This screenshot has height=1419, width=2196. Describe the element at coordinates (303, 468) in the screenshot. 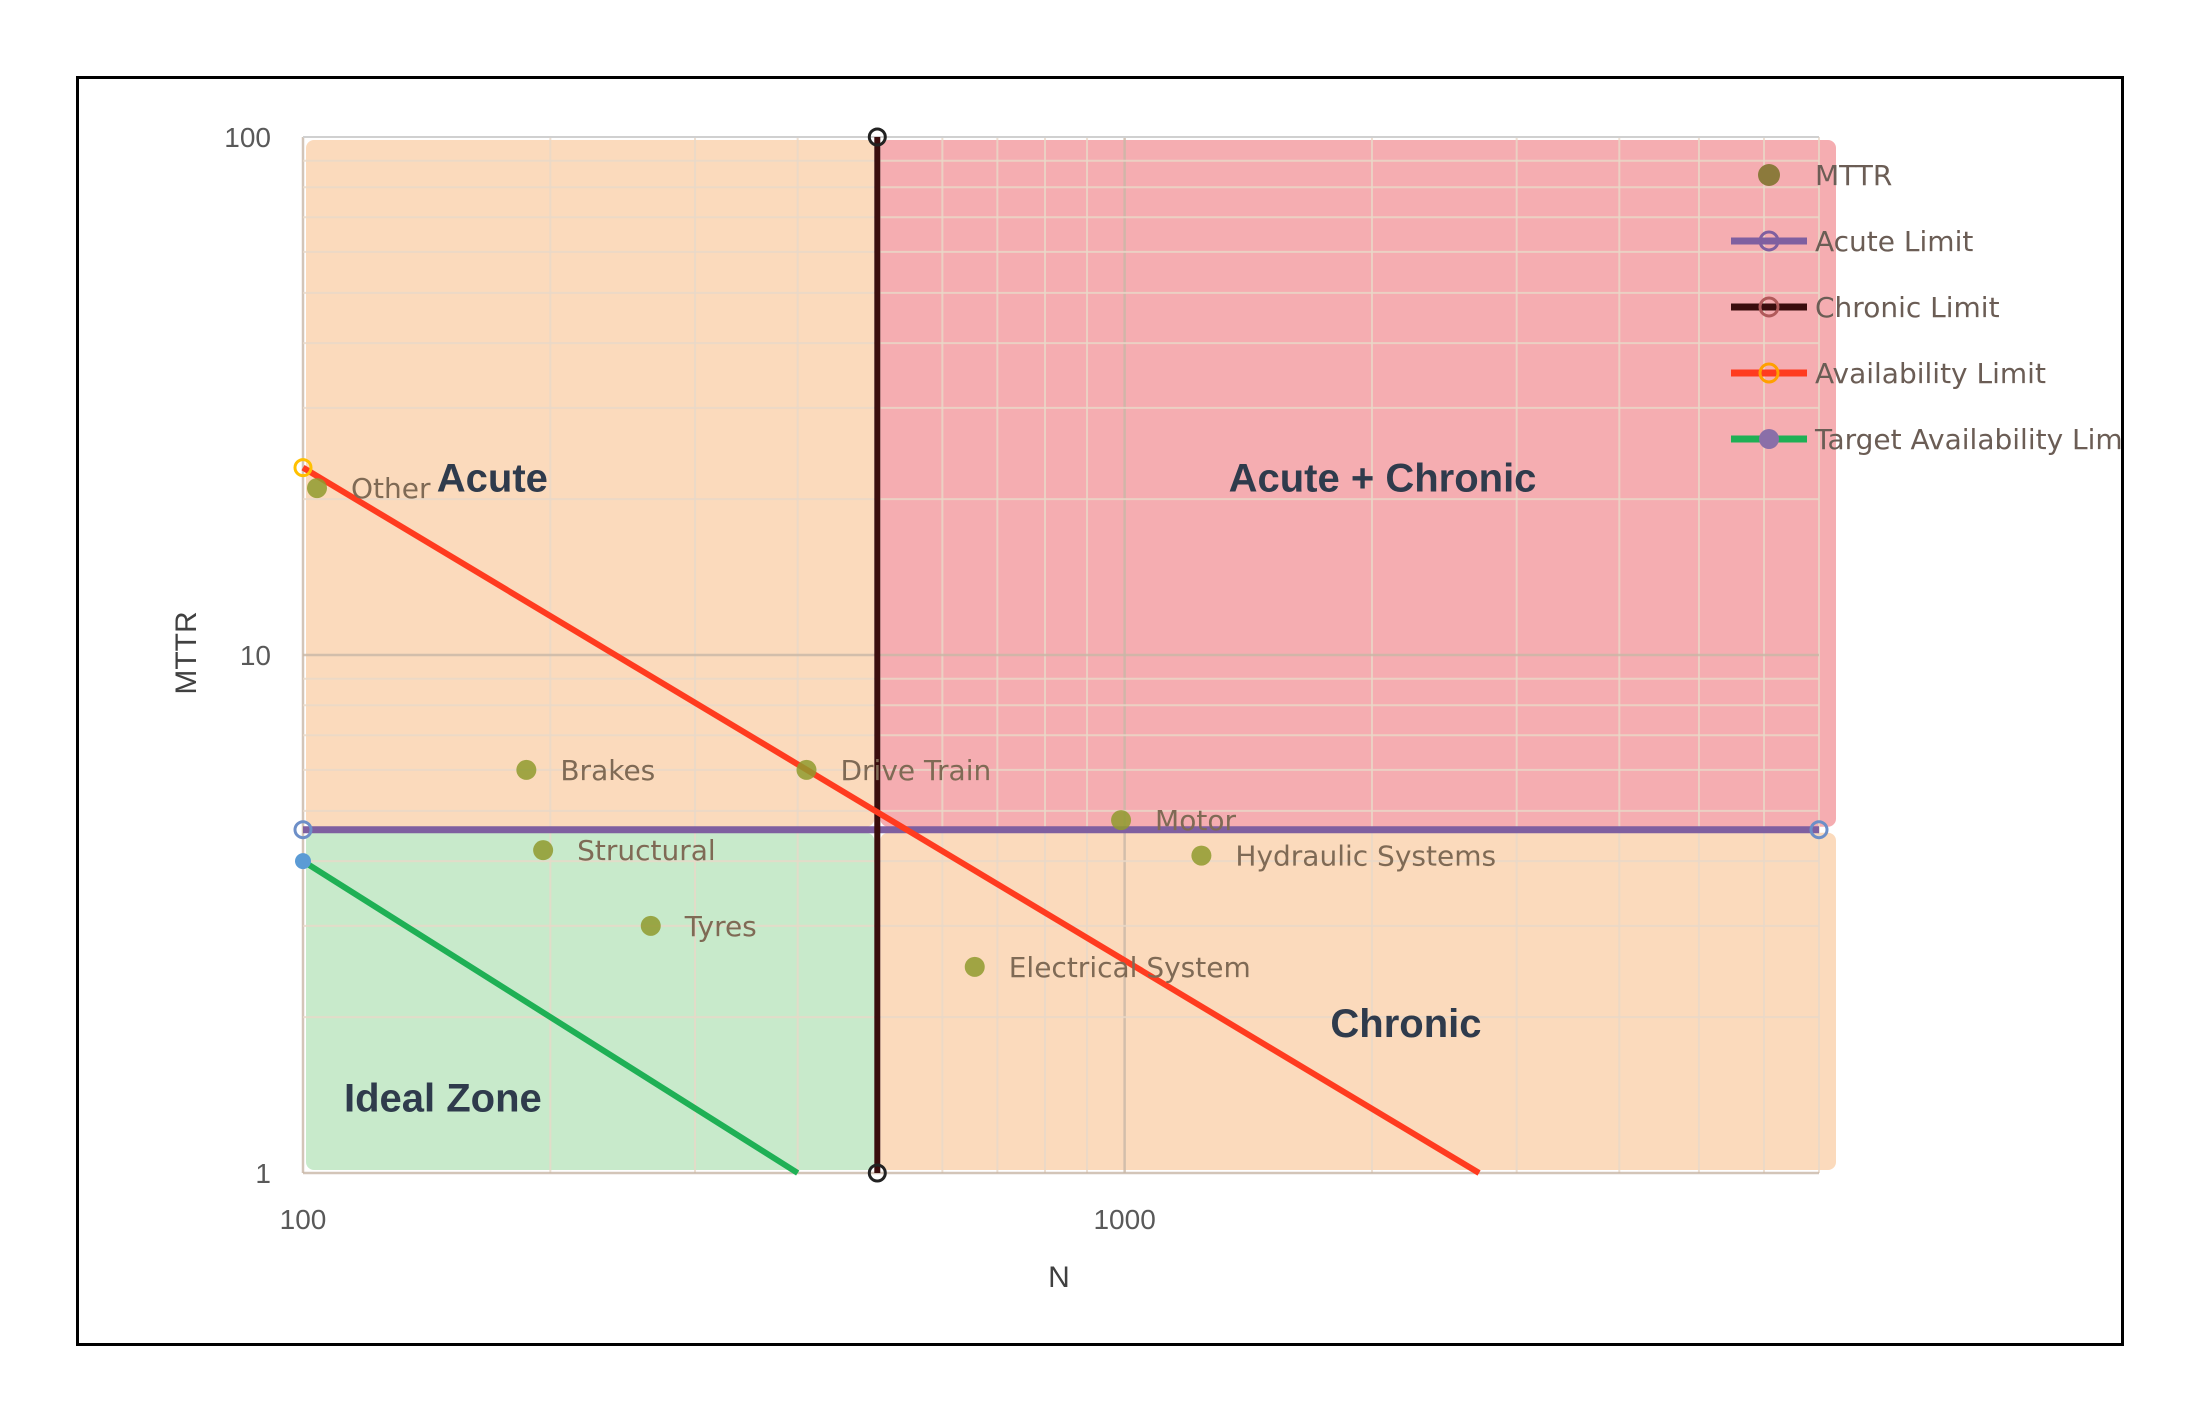

I see `marker-availability-limit` at that location.